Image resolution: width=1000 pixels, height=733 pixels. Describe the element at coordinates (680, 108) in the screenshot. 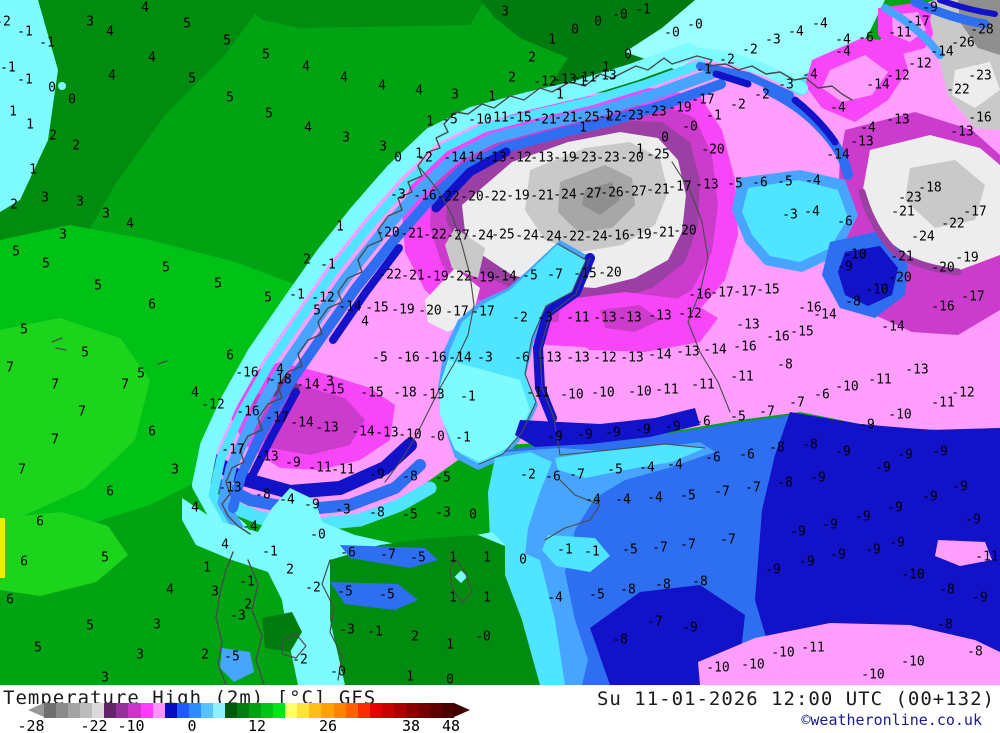

I see `temp-label: -19` at that location.